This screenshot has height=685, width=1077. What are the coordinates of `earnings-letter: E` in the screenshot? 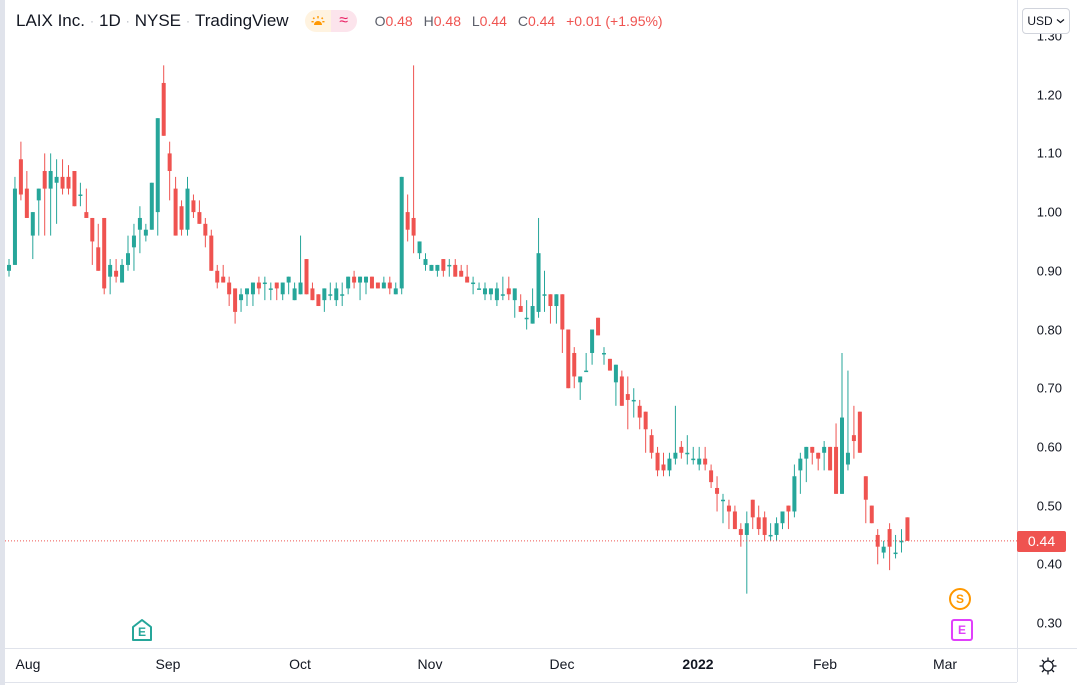 It's located at (961, 630).